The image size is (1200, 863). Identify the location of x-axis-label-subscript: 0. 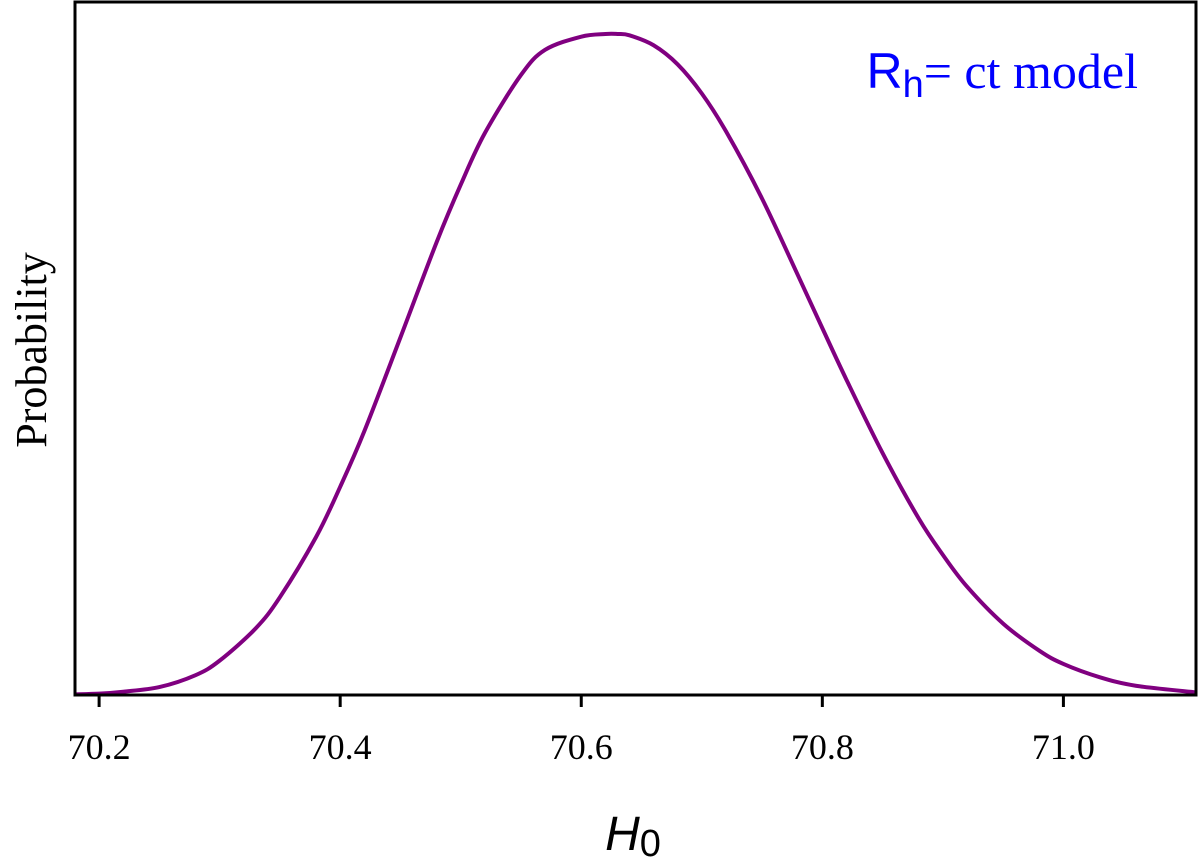
(650, 843).